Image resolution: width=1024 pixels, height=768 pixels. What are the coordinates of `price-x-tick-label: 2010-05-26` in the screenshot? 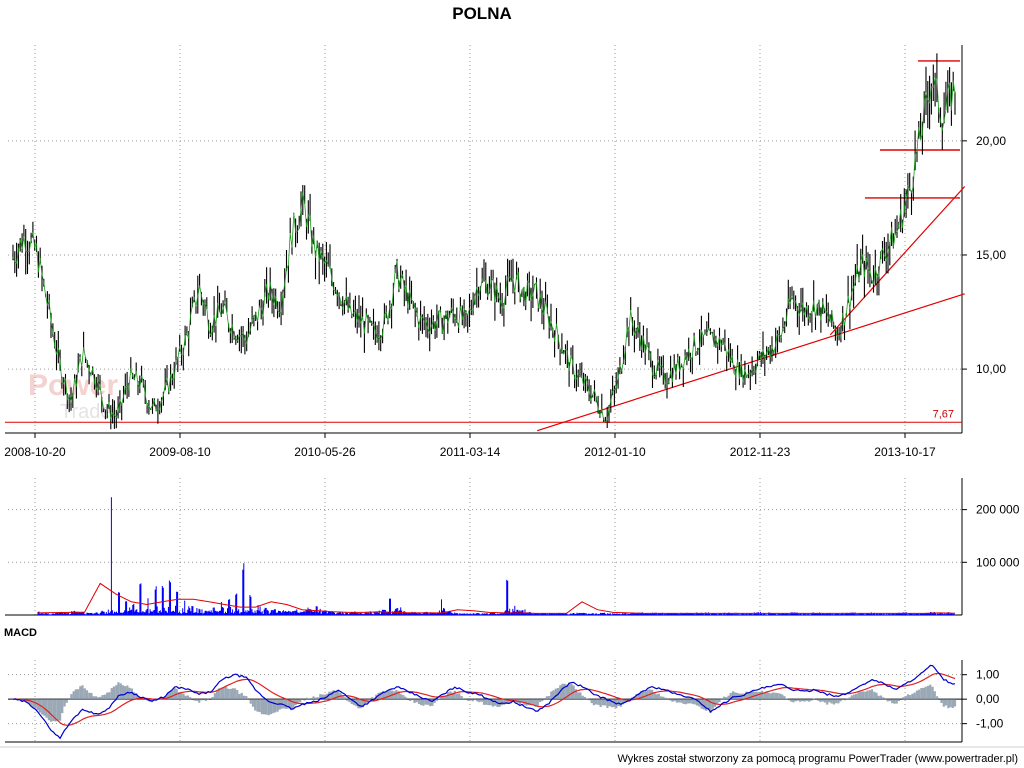 It's located at (325, 452).